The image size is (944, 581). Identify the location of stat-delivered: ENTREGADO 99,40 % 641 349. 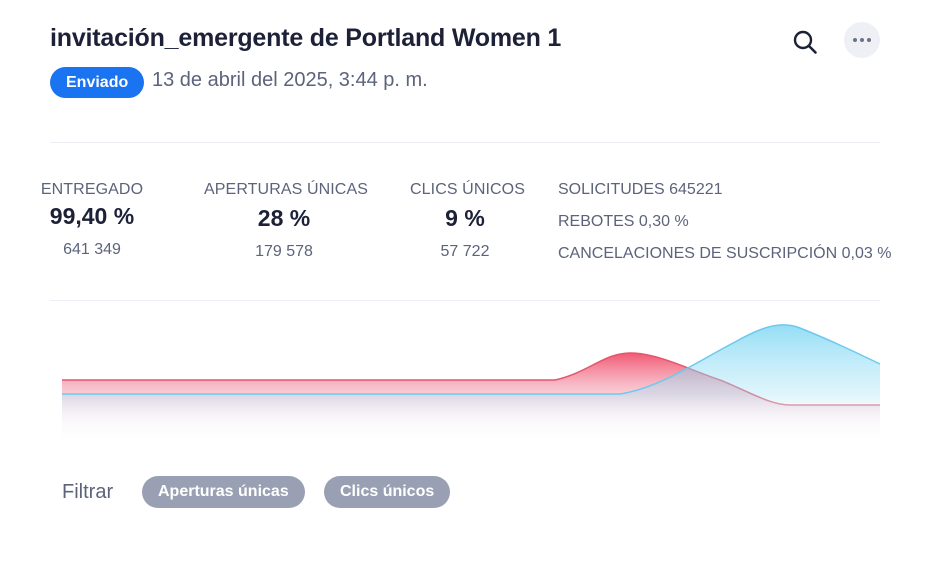
(92, 220).